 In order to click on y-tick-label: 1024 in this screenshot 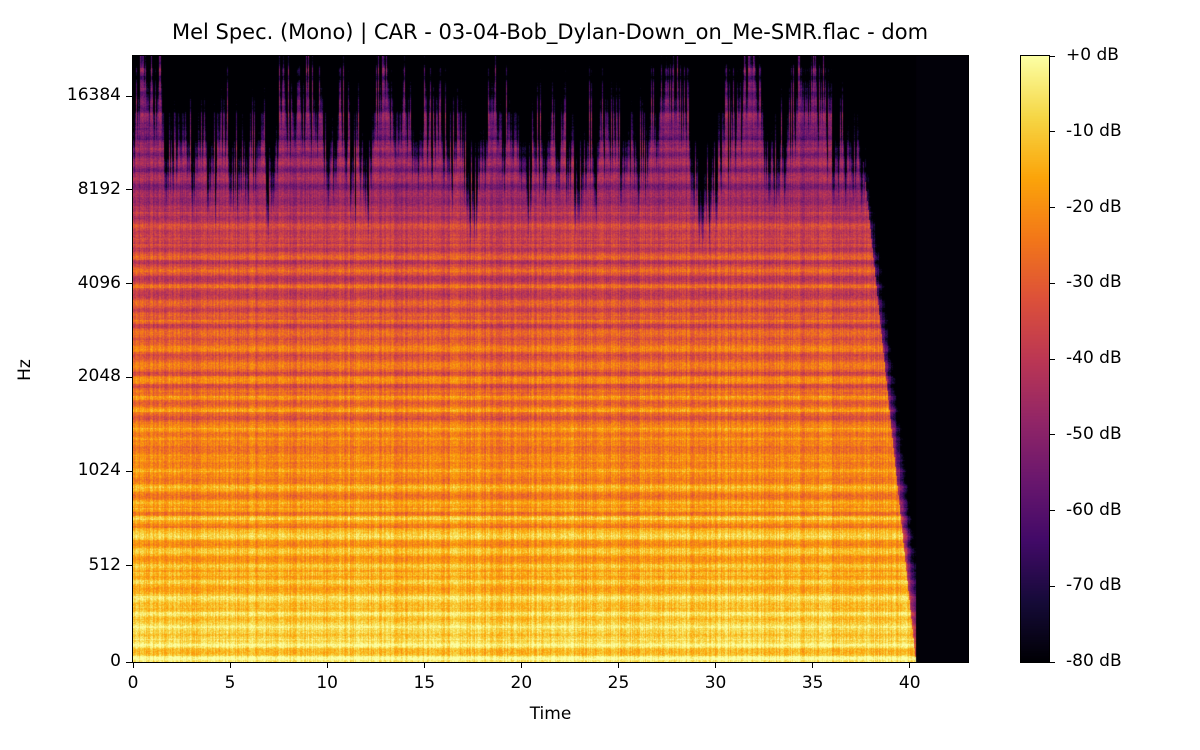, I will do `click(99, 470)`.